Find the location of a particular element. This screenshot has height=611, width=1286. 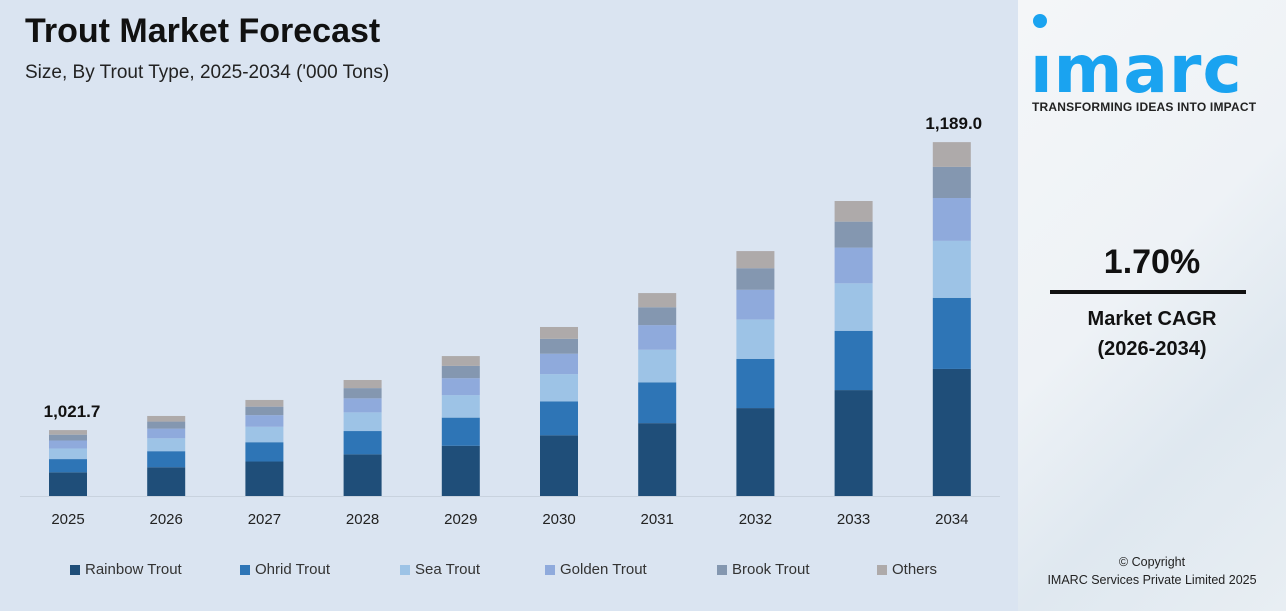

x-tick-label: 2026 is located at coordinates (166, 519).